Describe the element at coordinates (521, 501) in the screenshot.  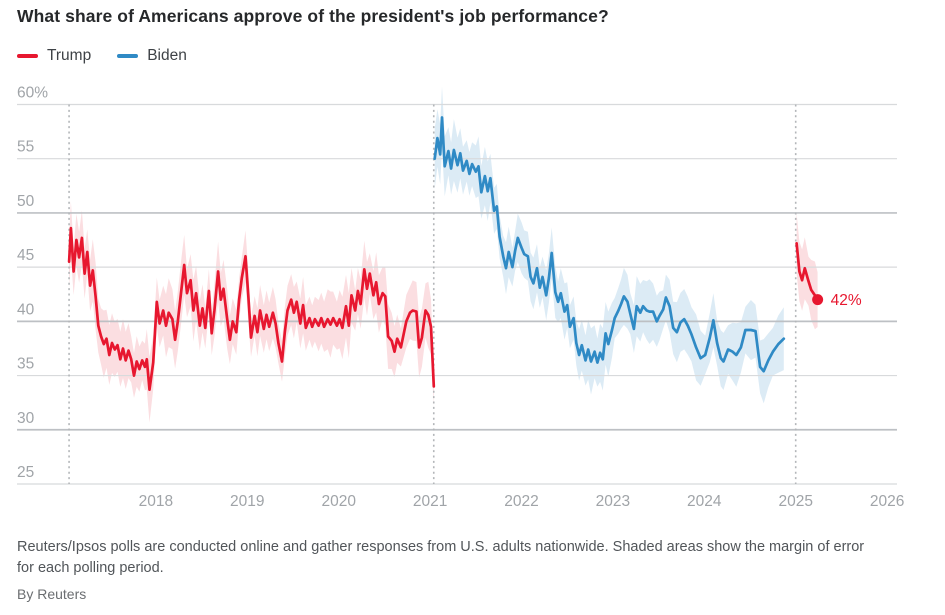
I see `x-tick-label-2022: 2022` at that location.